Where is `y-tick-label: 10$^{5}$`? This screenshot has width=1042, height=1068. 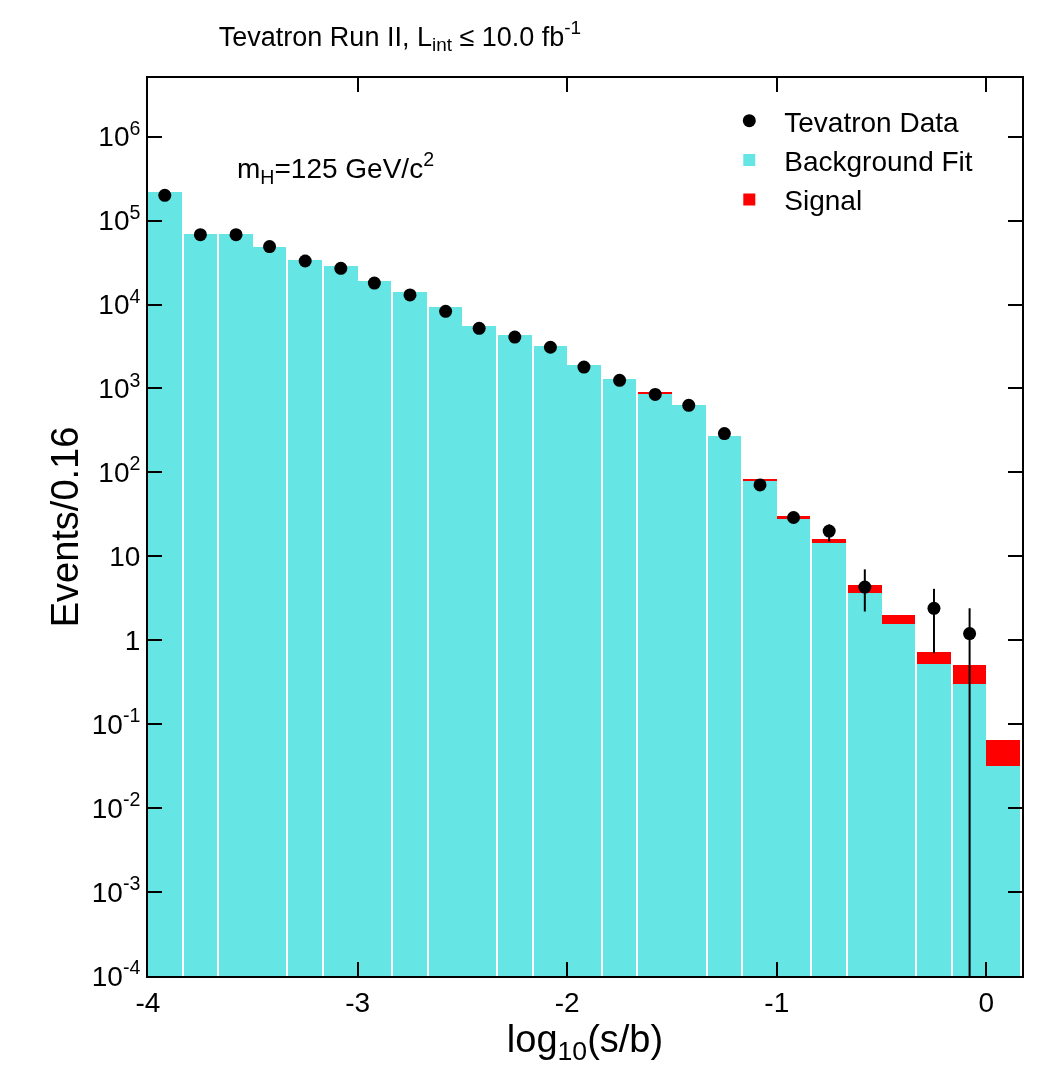
y-tick-label: 10$^{5}$ is located at coordinates (119, 218).